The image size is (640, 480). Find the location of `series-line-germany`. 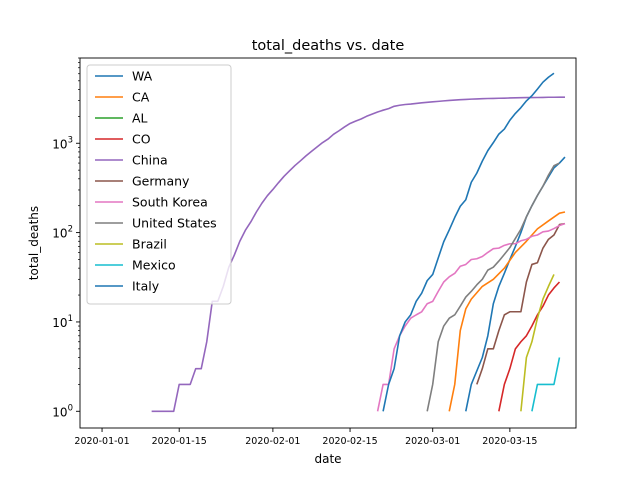

series-line-germany is located at coordinates (521, 303).